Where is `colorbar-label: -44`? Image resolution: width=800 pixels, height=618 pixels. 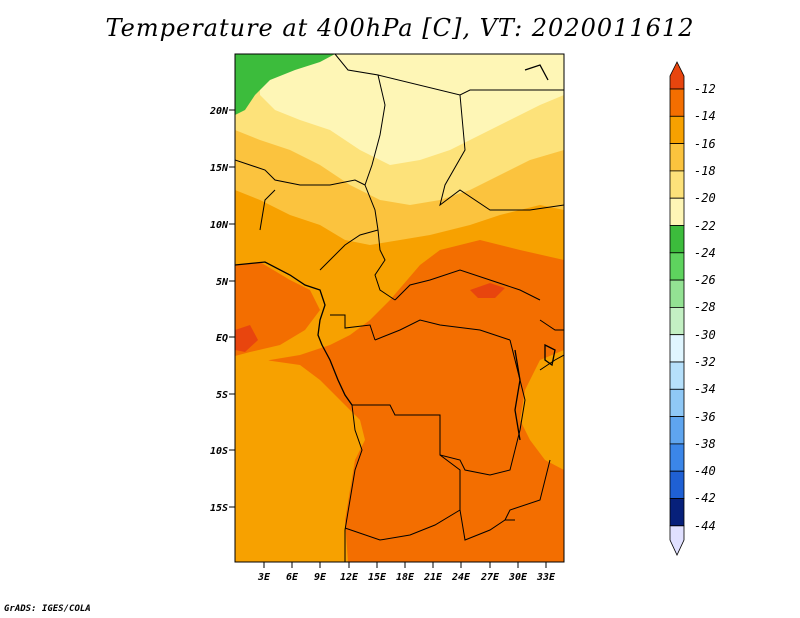
colorbar-label: -44 is located at coordinates (705, 526).